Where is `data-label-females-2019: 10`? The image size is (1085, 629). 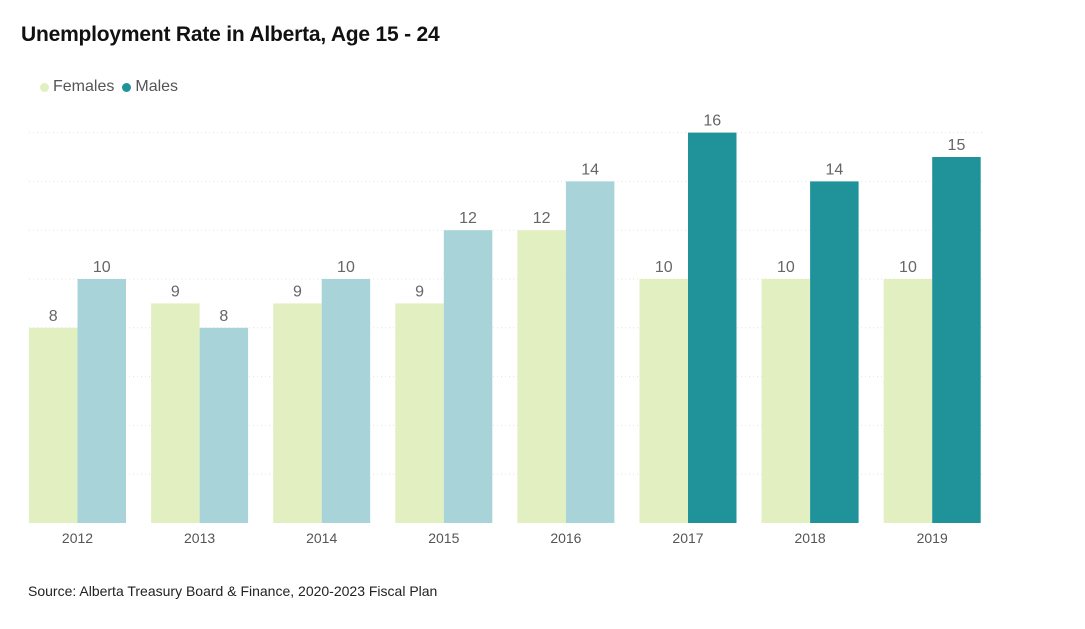 data-label-females-2019: 10 is located at coordinates (908, 267).